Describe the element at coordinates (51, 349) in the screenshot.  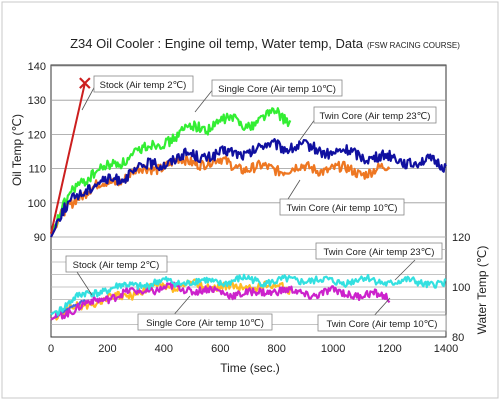
I see `x-tick-0: 0` at that location.